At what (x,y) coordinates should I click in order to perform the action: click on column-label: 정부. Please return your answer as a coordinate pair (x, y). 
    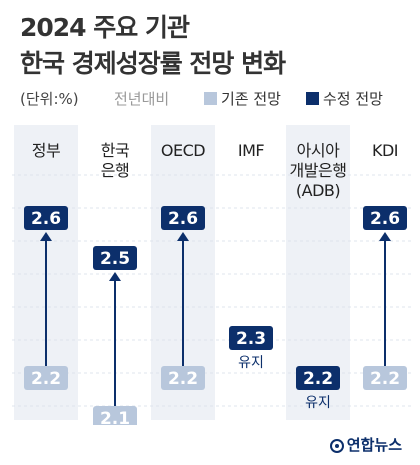
    Looking at the image, I should click on (46, 150).